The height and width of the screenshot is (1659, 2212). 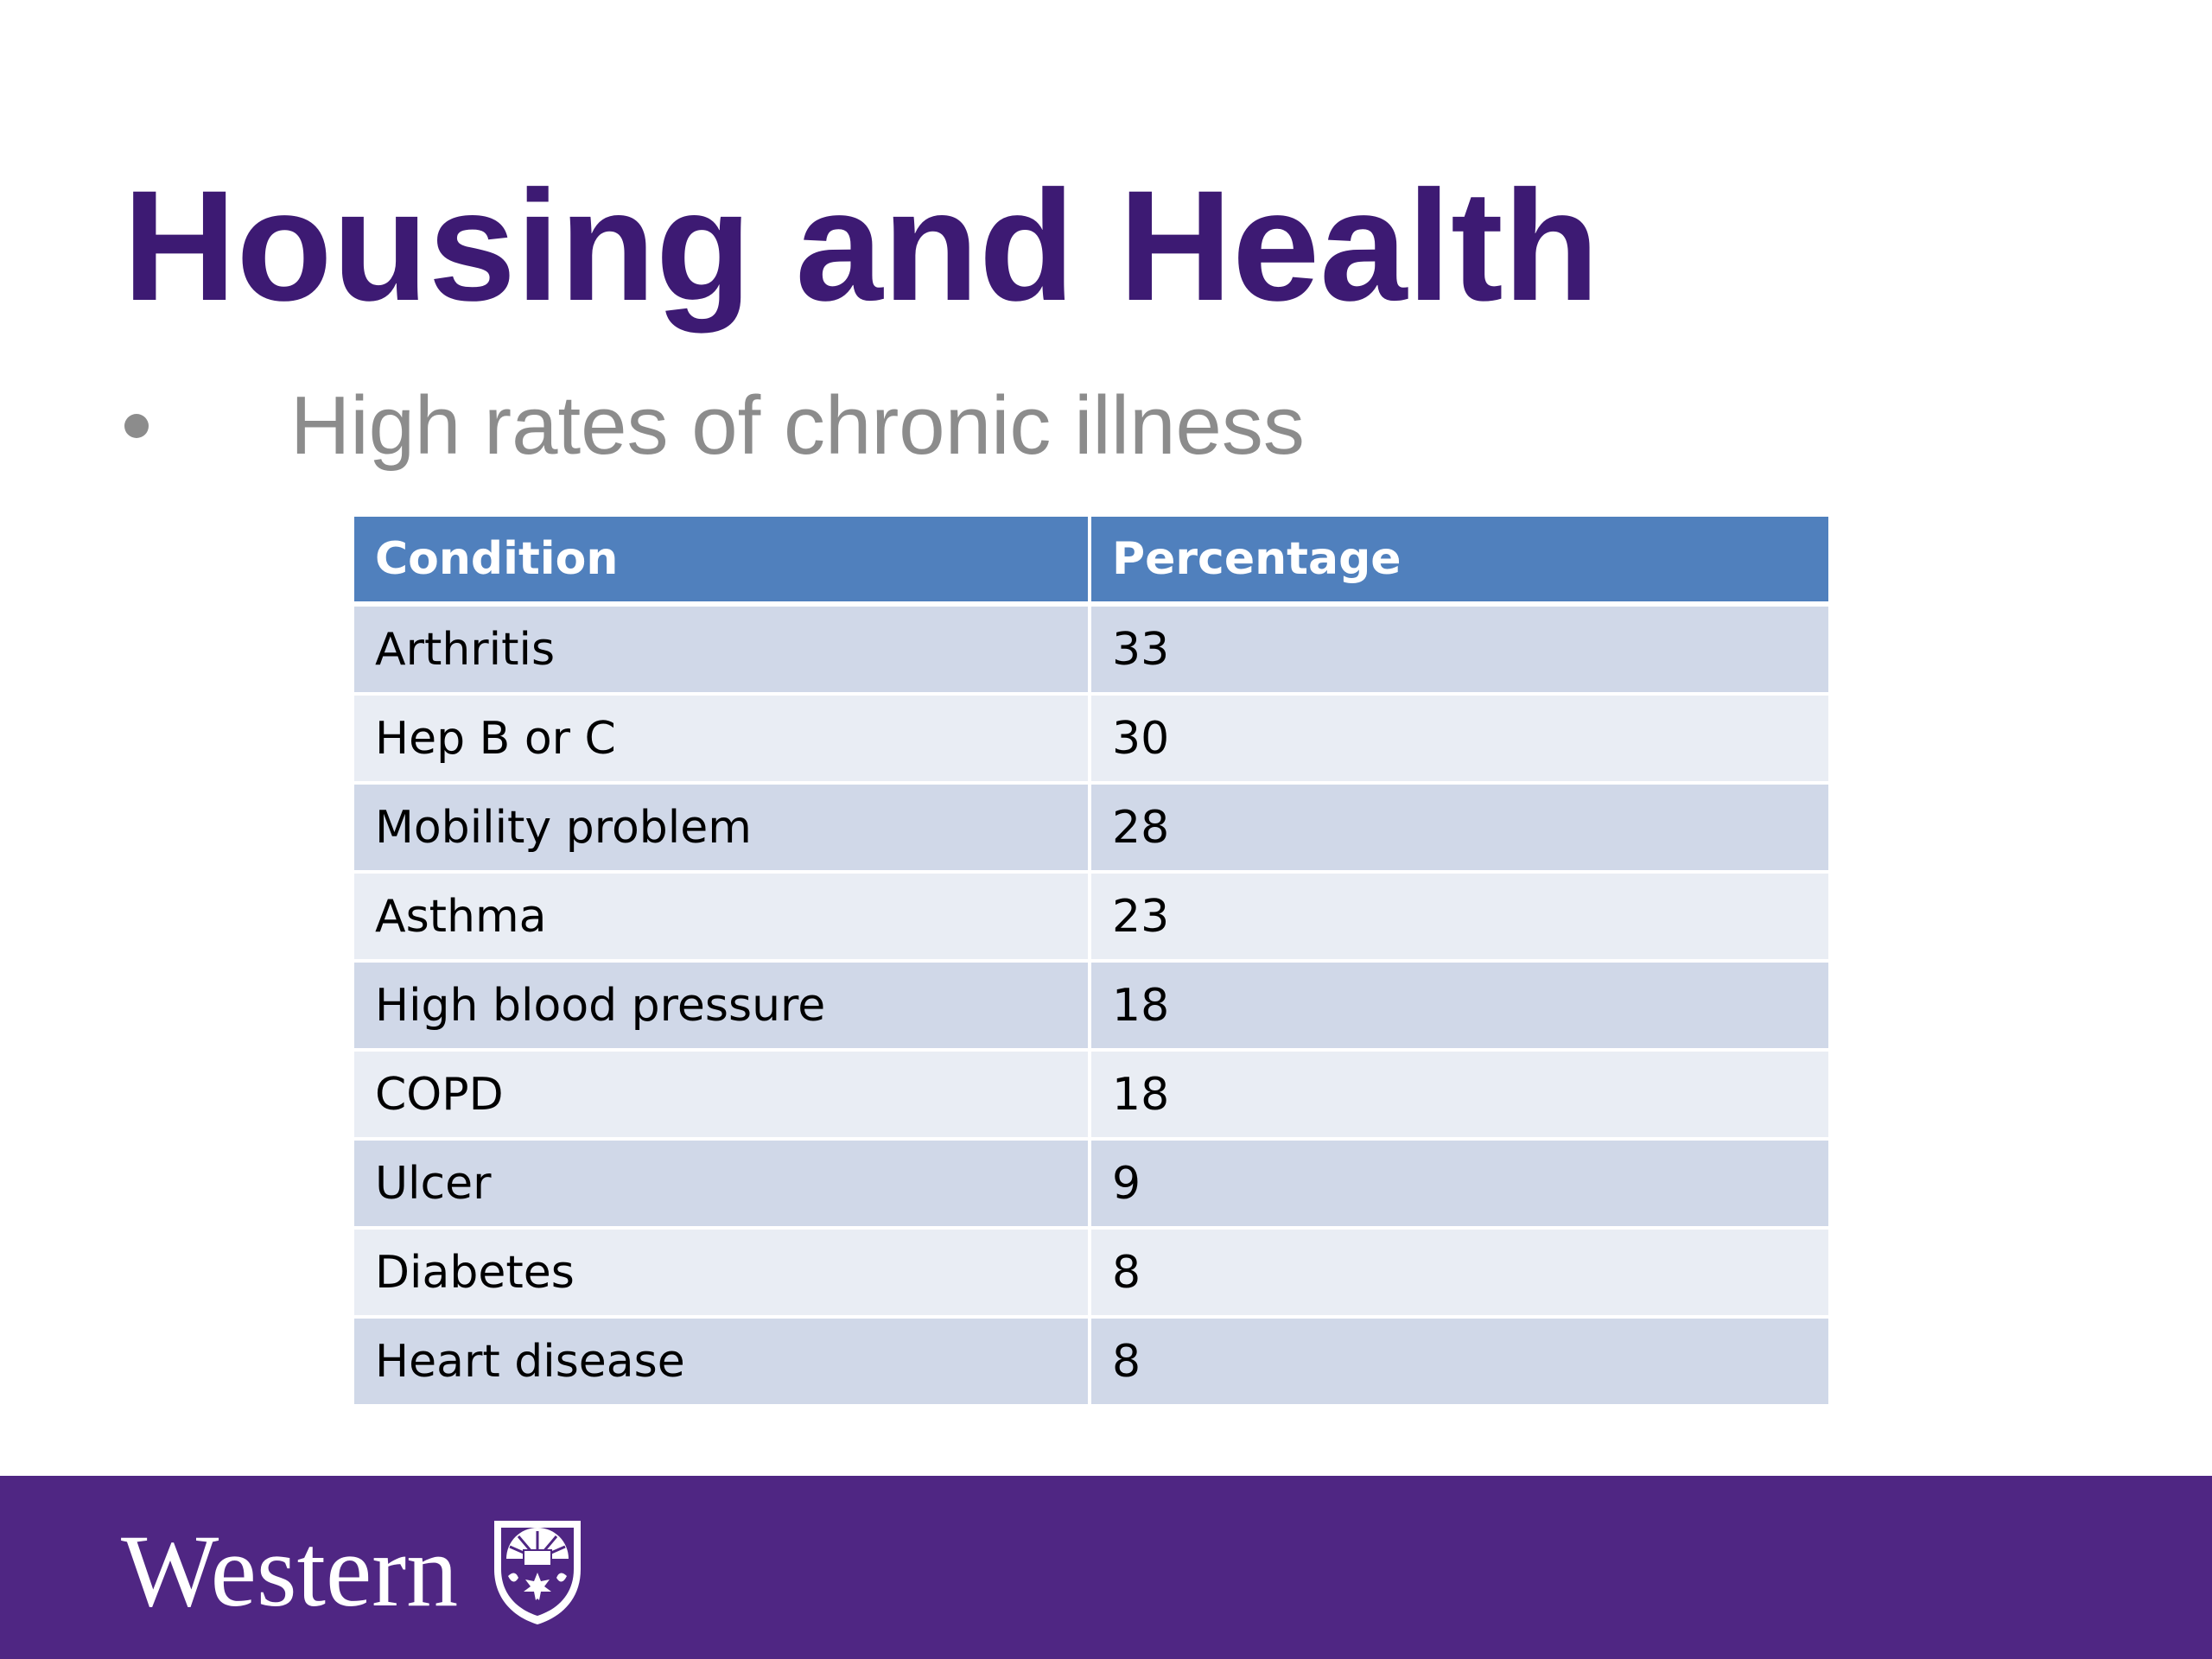 I want to click on column-header-percentage: Percentage, so click(x=1459, y=562).